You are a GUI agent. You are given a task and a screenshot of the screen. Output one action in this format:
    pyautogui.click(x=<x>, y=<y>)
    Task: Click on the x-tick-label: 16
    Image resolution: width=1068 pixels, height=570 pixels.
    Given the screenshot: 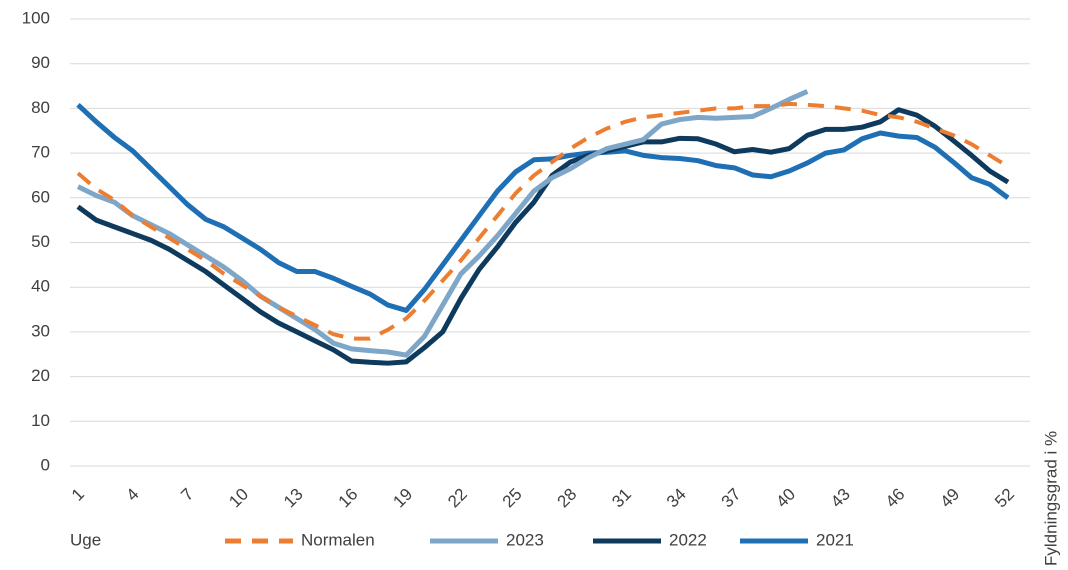 What is the action you would take?
    pyautogui.click(x=348, y=498)
    